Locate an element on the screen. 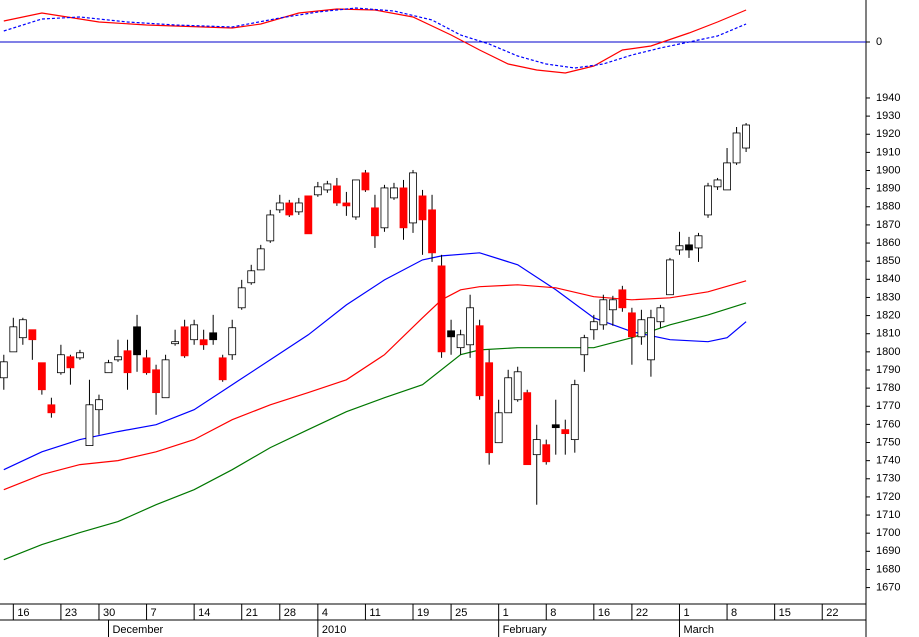 The image size is (919, 637). month-label: March is located at coordinates (698, 630).